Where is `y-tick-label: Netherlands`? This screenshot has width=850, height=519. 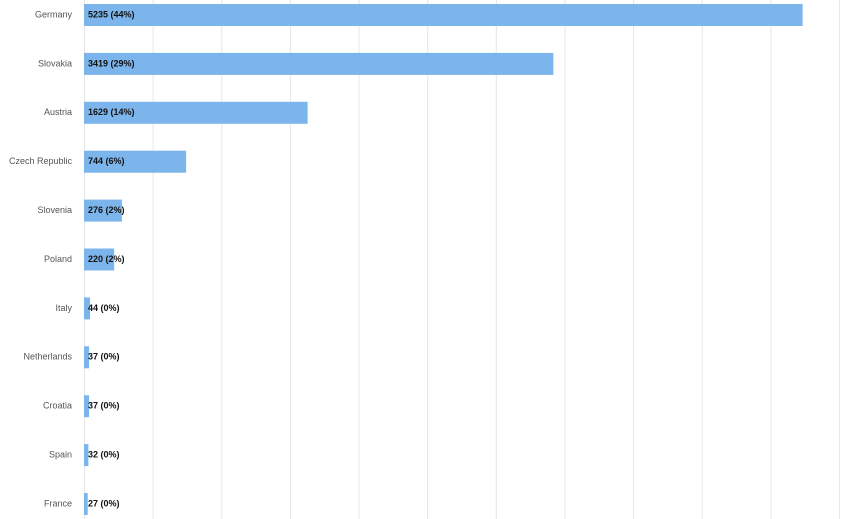 y-tick-label: Netherlands is located at coordinates (47, 357).